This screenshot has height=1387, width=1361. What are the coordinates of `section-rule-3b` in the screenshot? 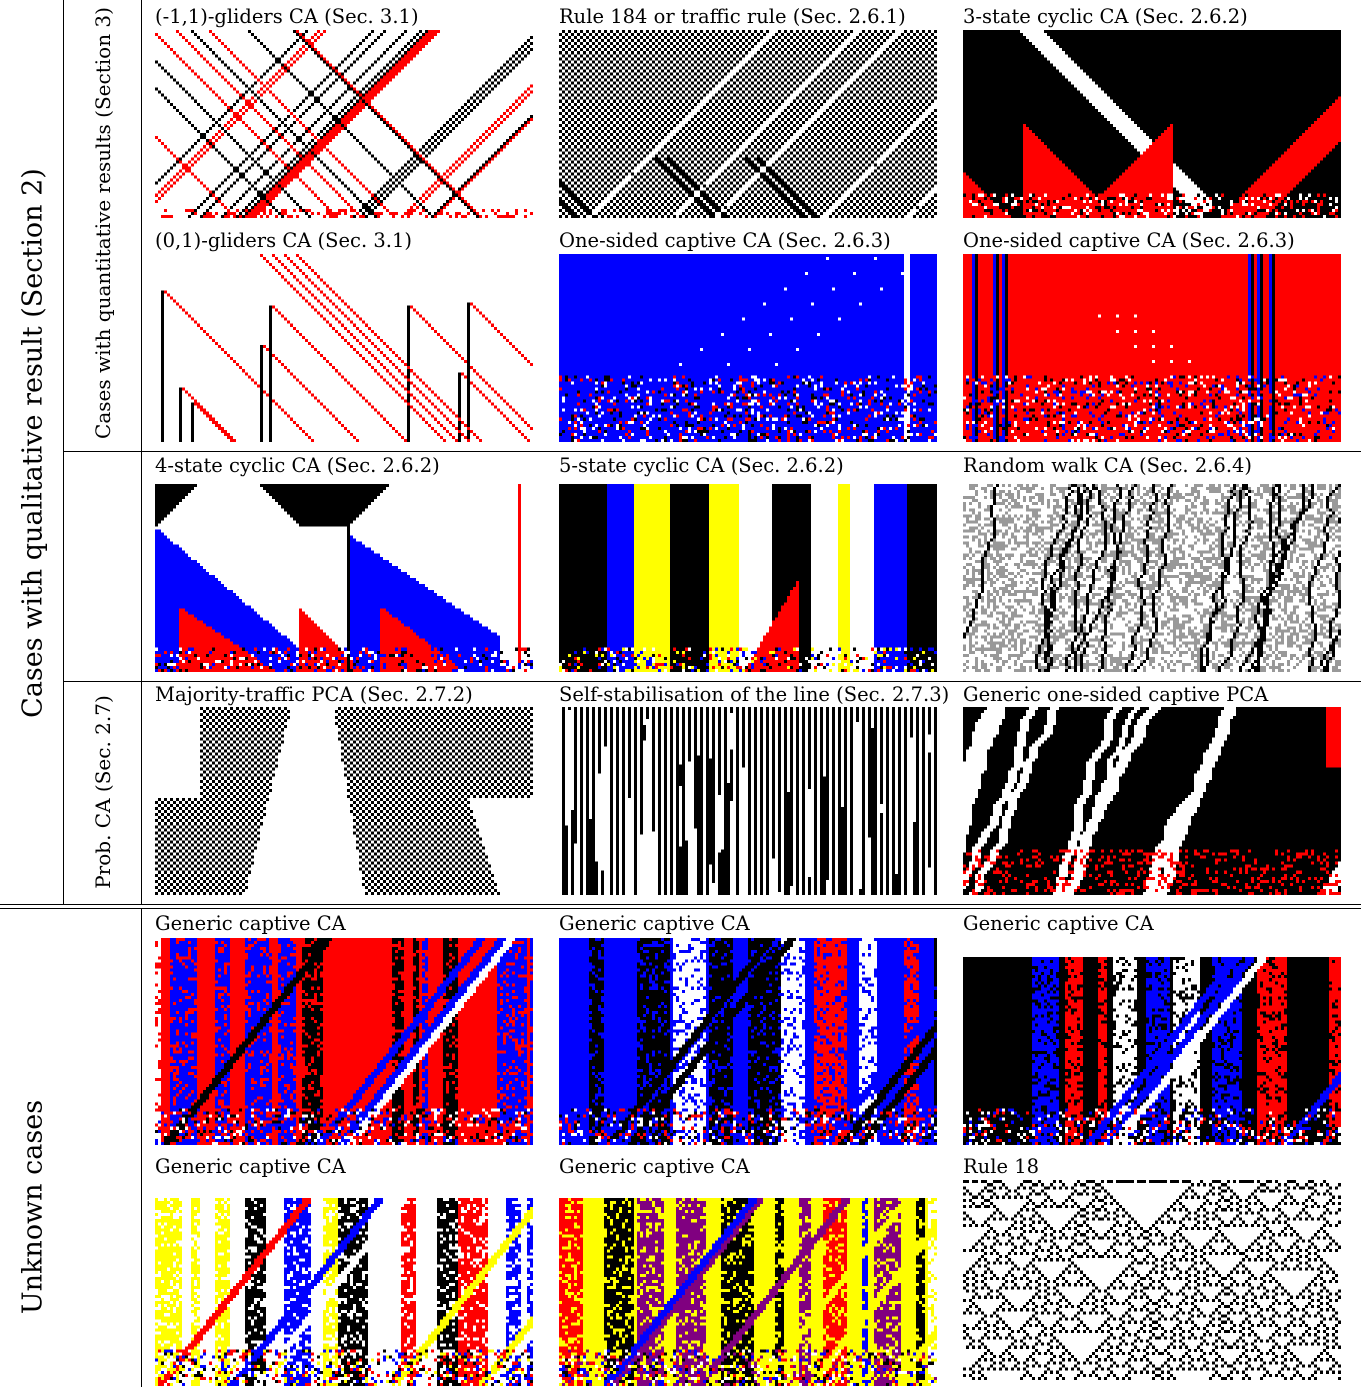 It's located at (680, 908).